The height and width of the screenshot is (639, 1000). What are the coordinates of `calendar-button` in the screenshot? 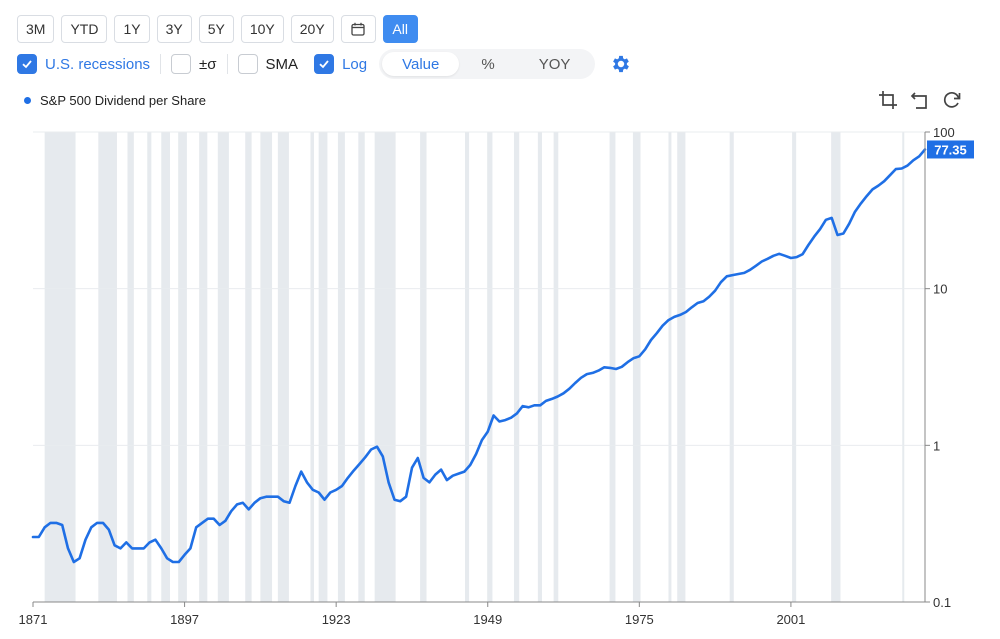 It's located at (358, 29).